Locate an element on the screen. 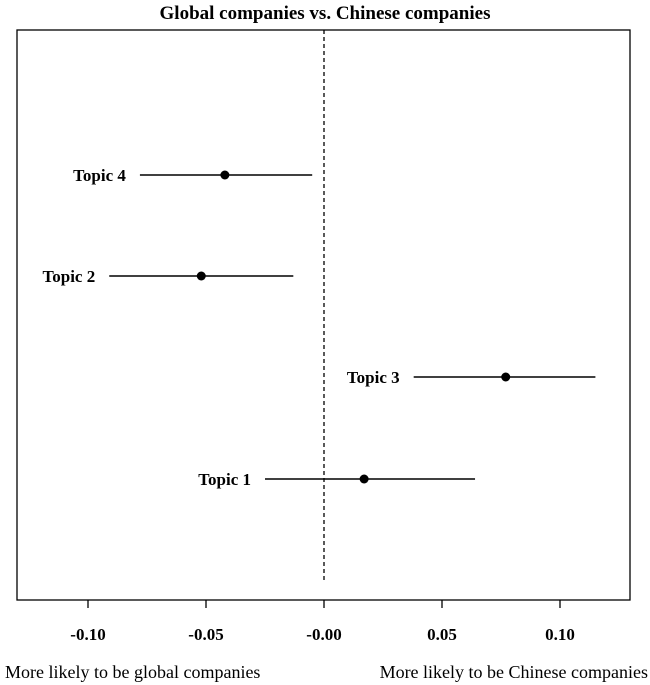  x-tick-label: 0.05 is located at coordinates (442, 634).